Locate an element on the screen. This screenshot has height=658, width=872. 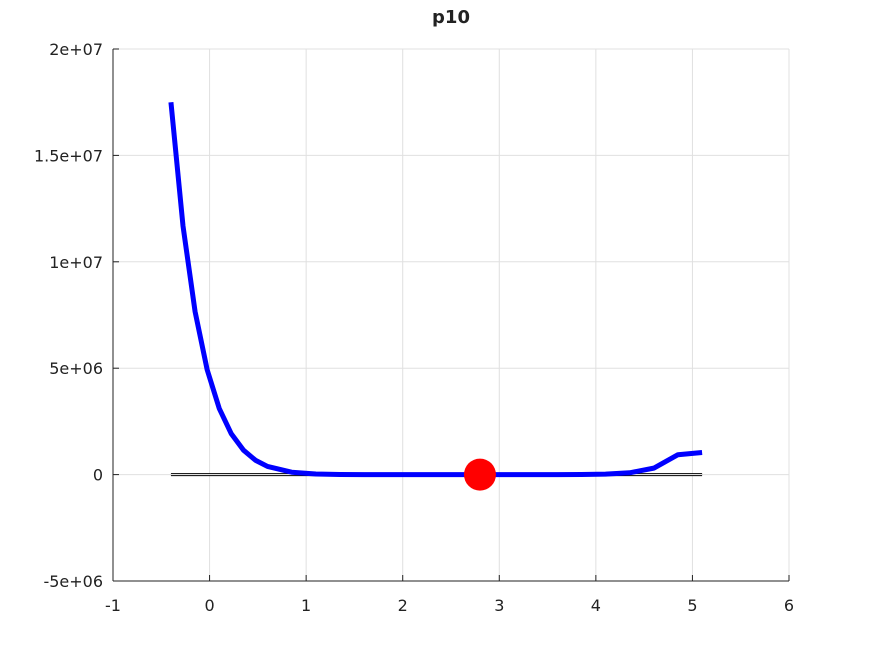
x-tick-label: 4 is located at coordinates (596, 605).